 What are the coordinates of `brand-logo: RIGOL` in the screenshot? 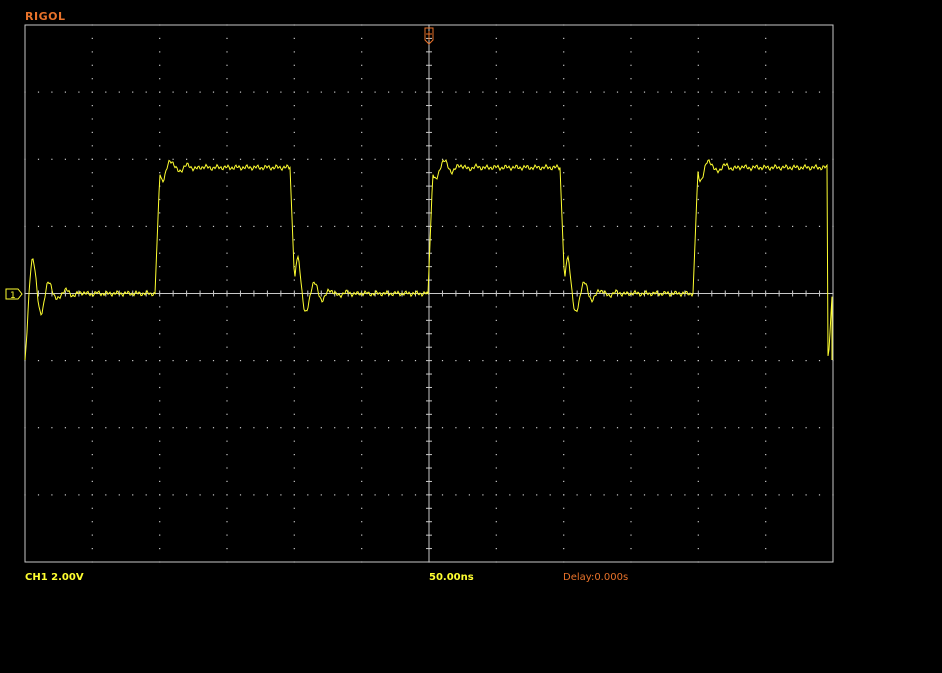 It's located at (45, 16).